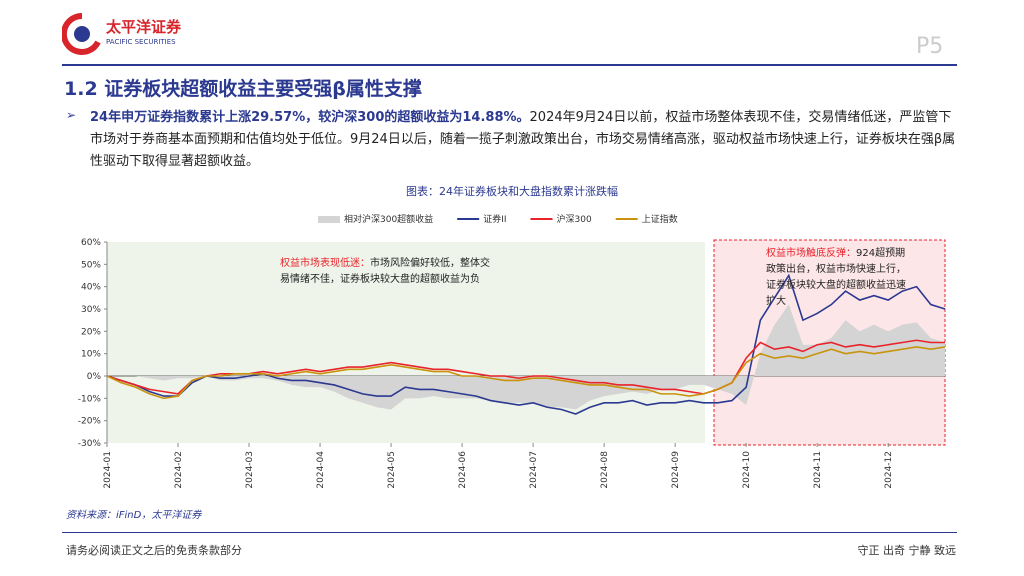 The width and height of the screenshot is (1024, 576). What do you see at coordinates (388, 219) in the screenshot?
I see `legend-label: 相对沪深300超额收益` at bounding box center [388, 219].